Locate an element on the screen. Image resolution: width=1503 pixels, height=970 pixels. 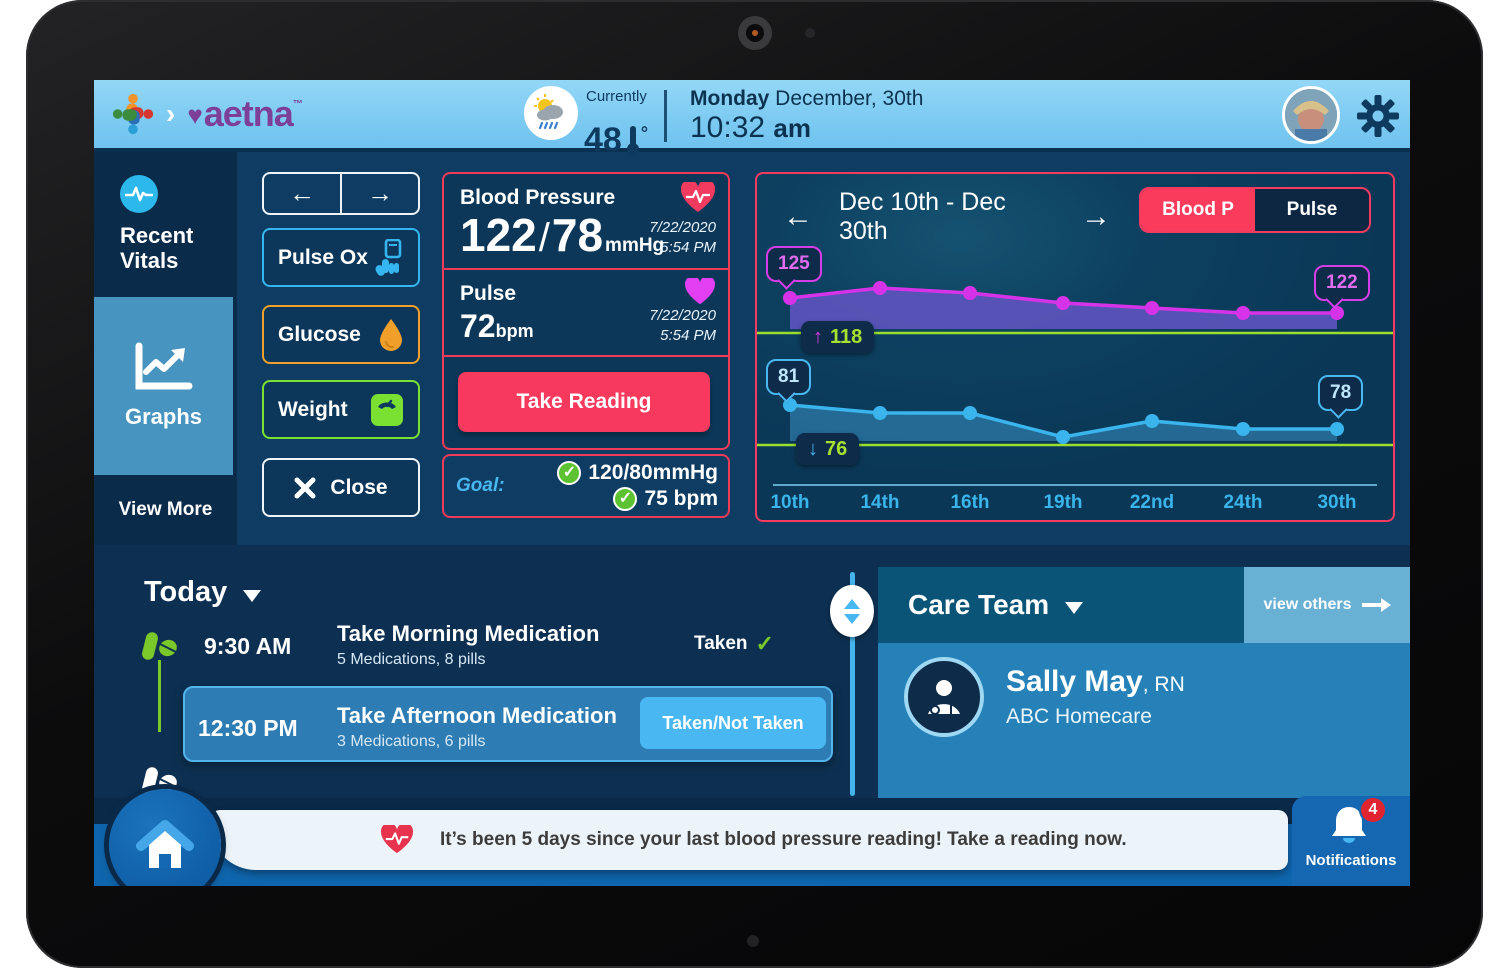
sidebar-item-recent-vitals: Recent Vitals is located at coordinates (165, 226).